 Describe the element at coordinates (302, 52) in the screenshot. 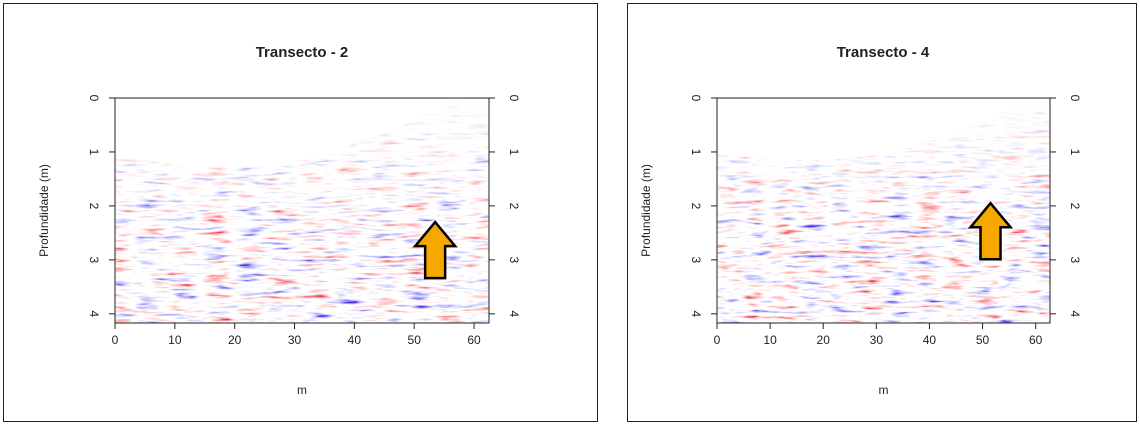

I see `chart-title: Transecto - 2` at that location.